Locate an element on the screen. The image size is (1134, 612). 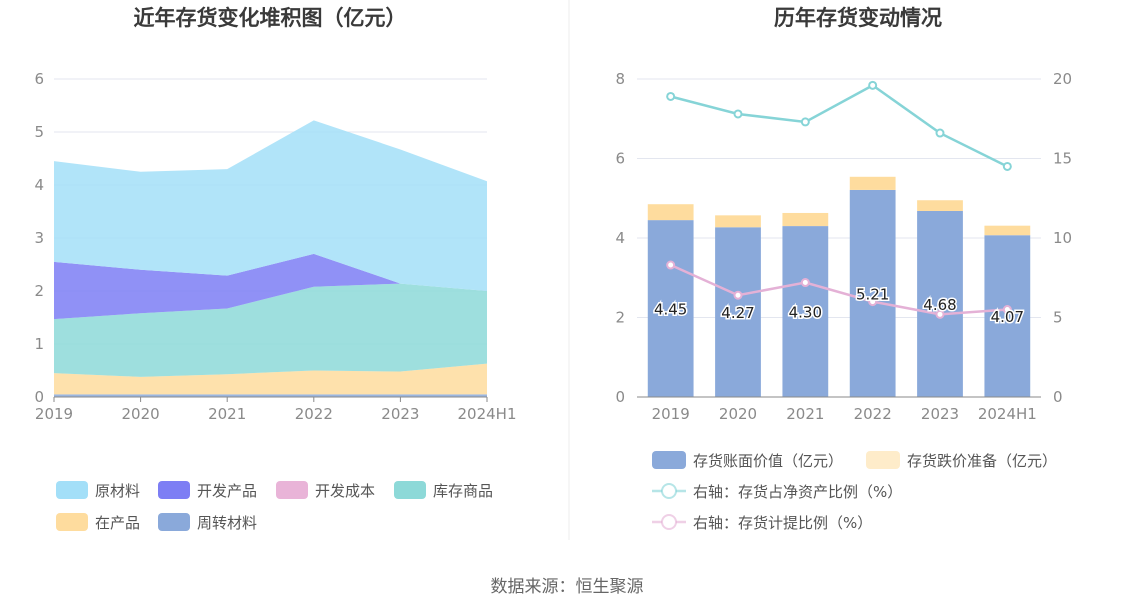
right-chart-title: 历年存货变动情况 is located at coordinates (858, 18).